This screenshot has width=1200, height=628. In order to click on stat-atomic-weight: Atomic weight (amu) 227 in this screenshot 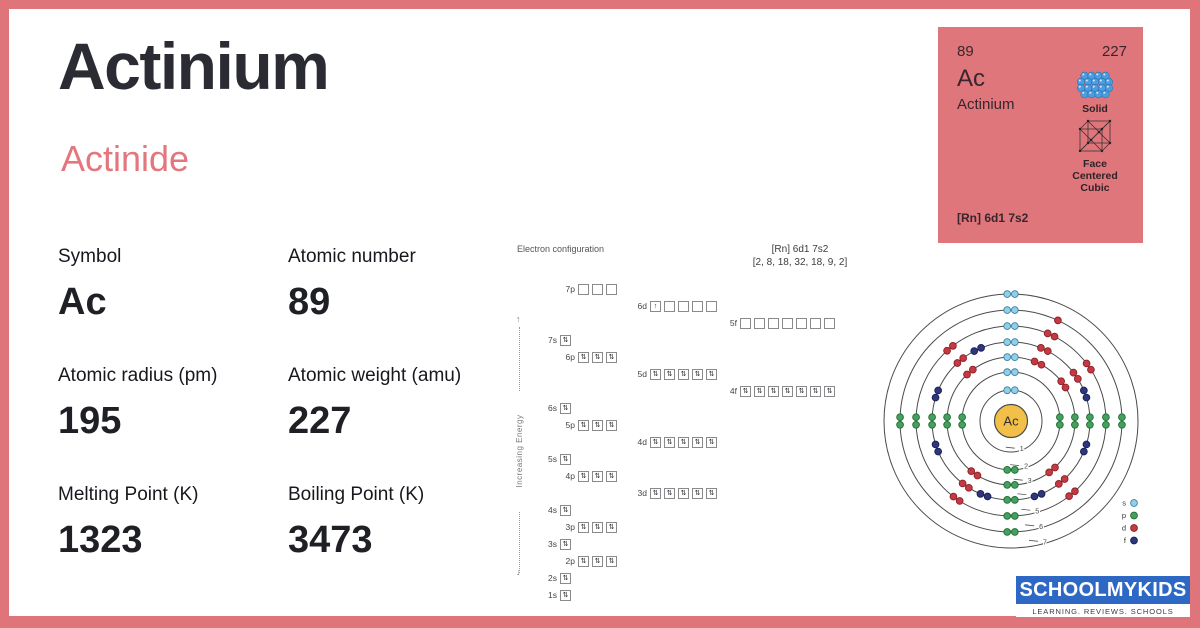, I will do `click(398, 404)`.